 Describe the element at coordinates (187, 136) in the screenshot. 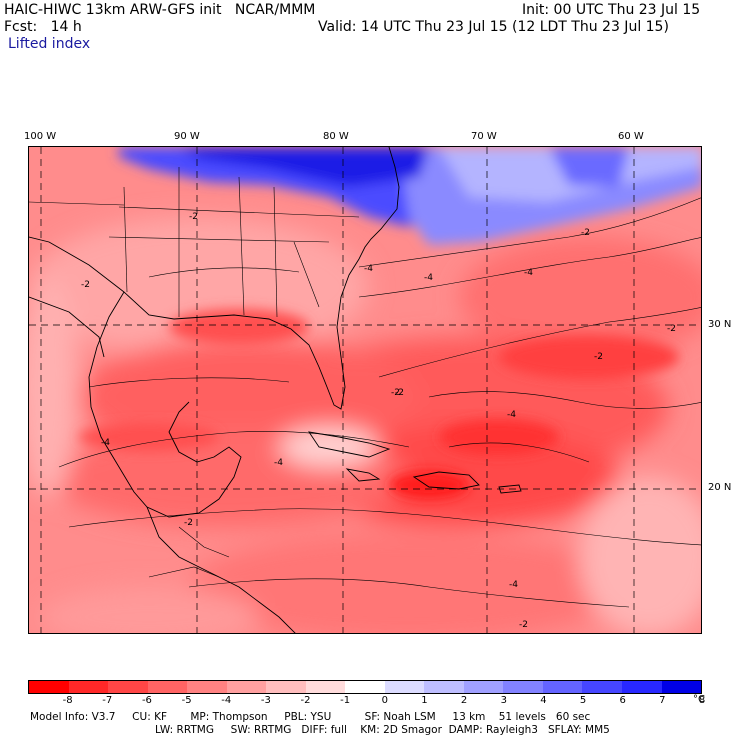

I see `lon-label-90w: 90 W` at that location.